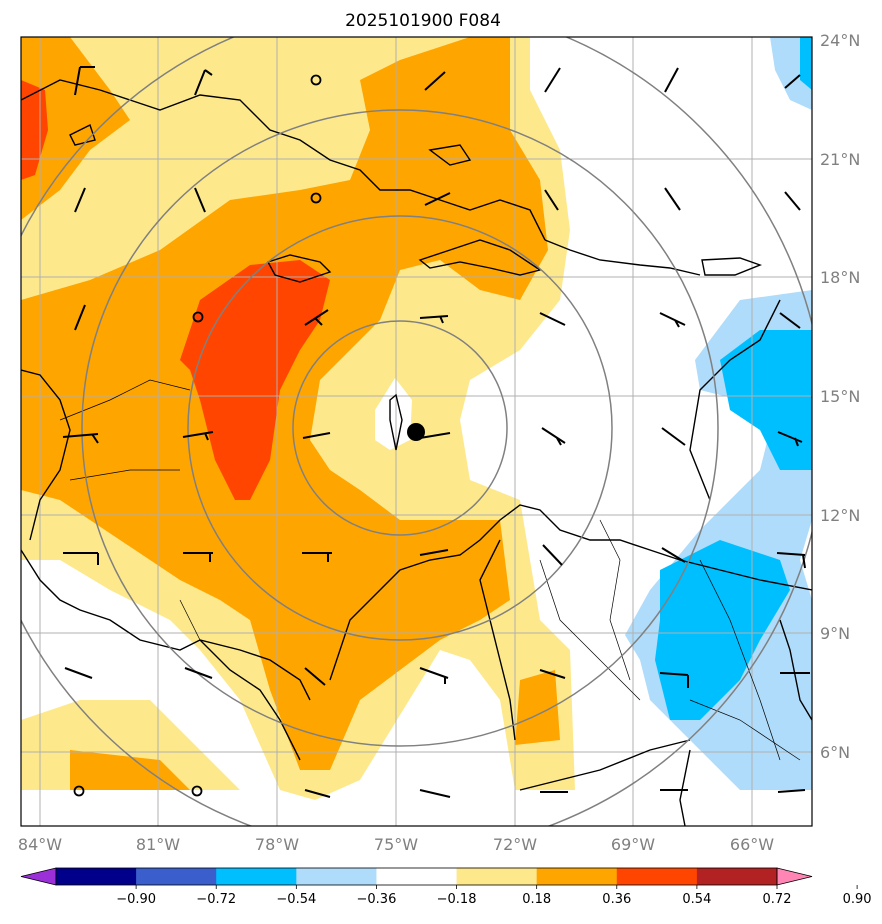 The height and width of the screenshot is (924, 882). Describe the element at coordinates (840, 159) in the screenshot. I see `lat-label: 21°N` at that location.